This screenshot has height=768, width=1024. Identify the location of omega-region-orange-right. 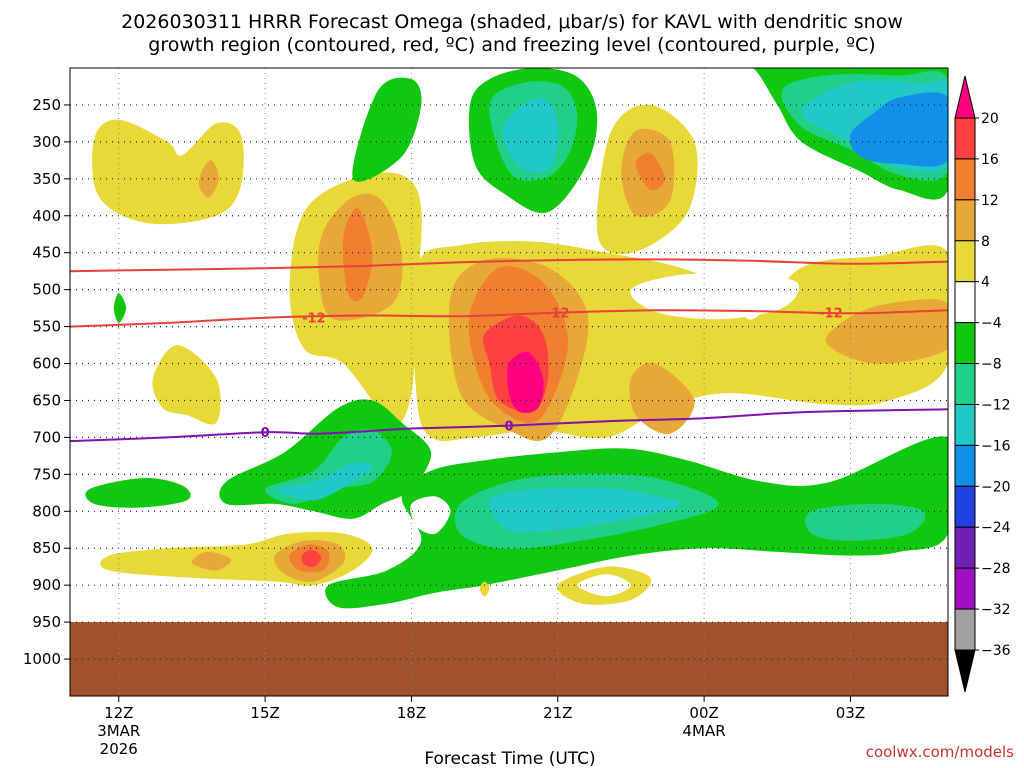
(887, 331).